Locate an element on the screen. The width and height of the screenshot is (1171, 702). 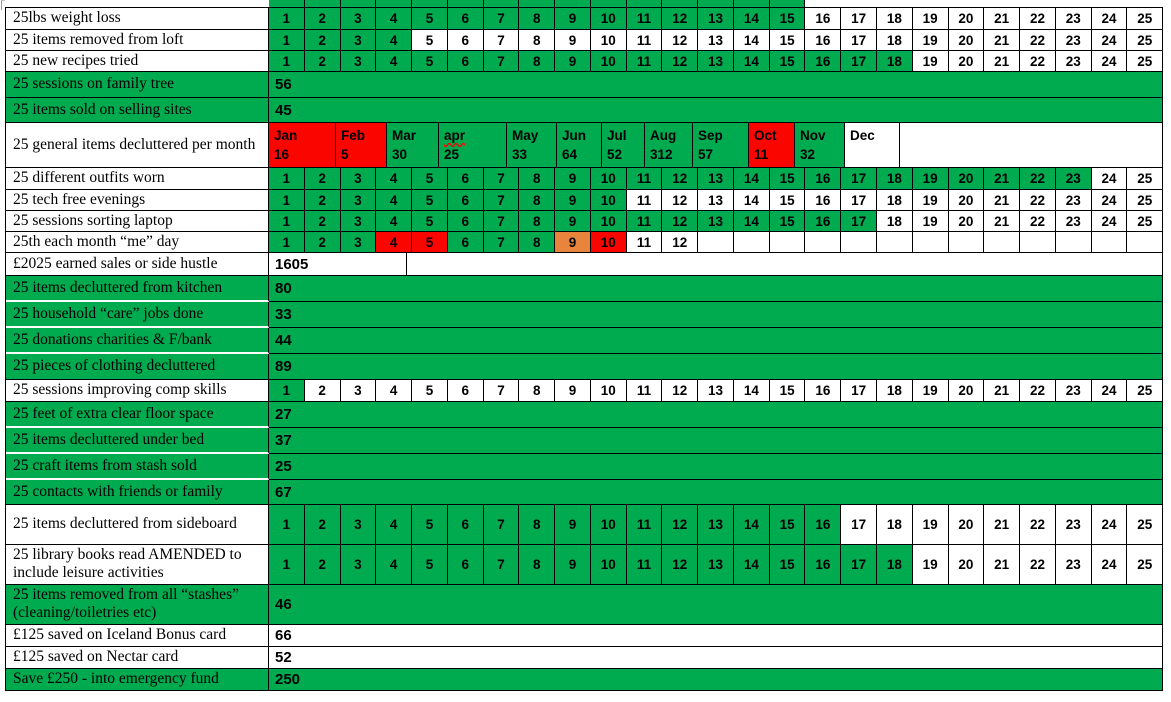
row-label: 25th each month “me” day is located at coordinates (137, 242).